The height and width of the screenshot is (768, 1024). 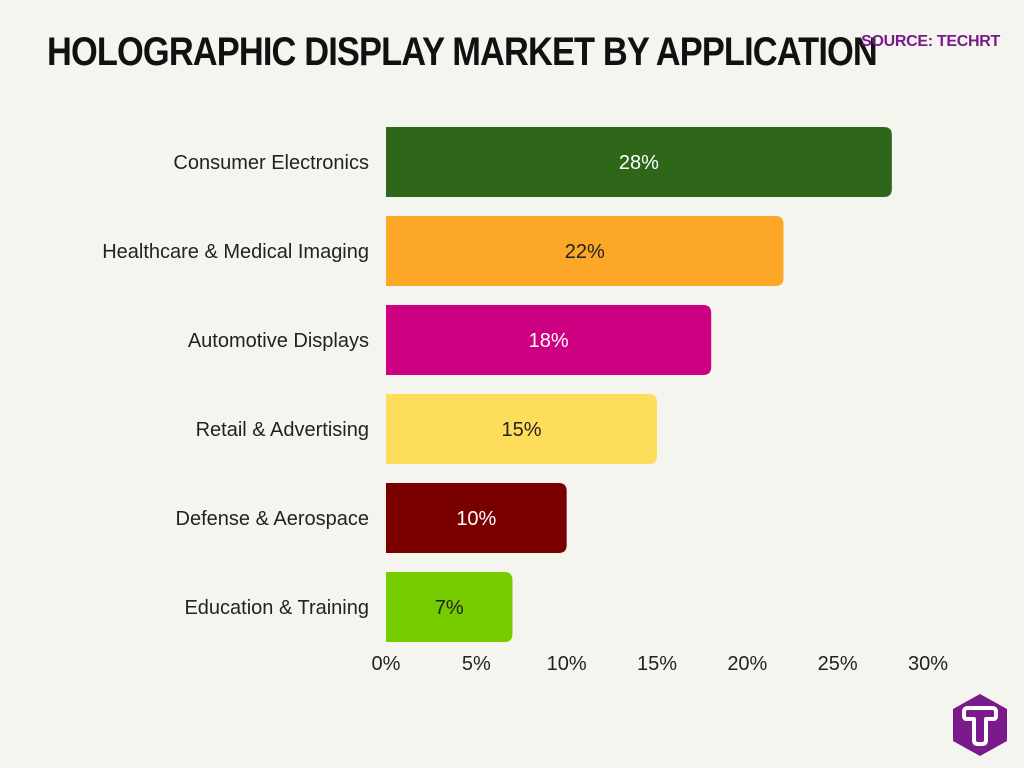 I want to click on x-tick-label: 5%, so click(x=476, y=664).